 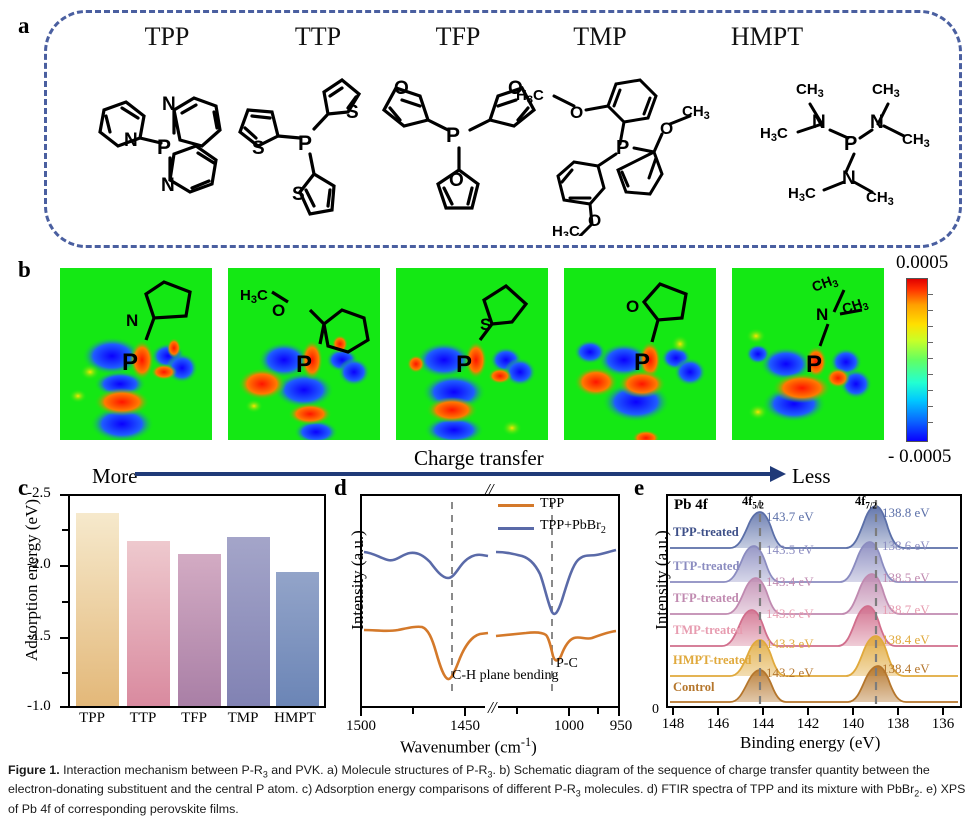 I want to click on e-y-origin-label: 0, so click(x=655, y=709).